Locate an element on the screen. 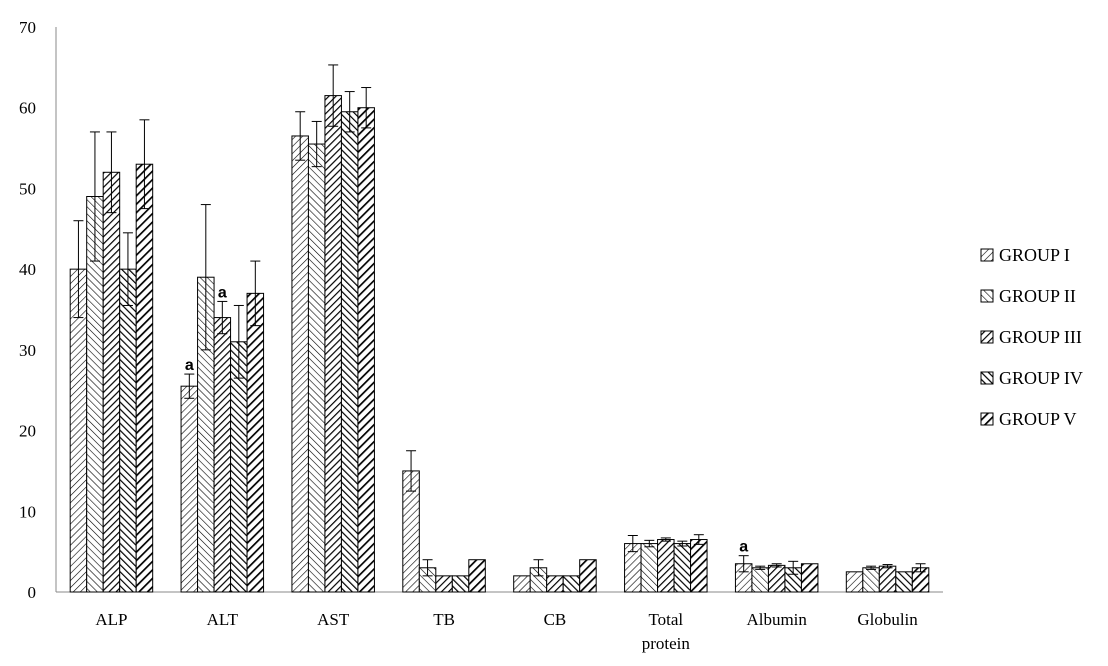  legend-item: GROUP I is located at coordinates (1025, 255).